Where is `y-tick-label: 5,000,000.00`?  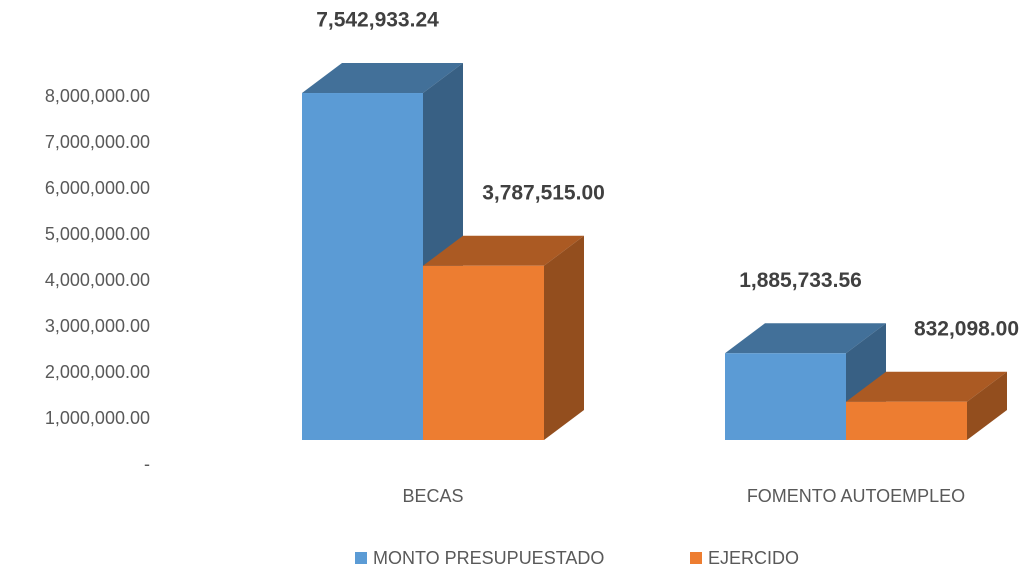 y-tick-label: 5,000,000.00 is located at coordinates (97, 234).